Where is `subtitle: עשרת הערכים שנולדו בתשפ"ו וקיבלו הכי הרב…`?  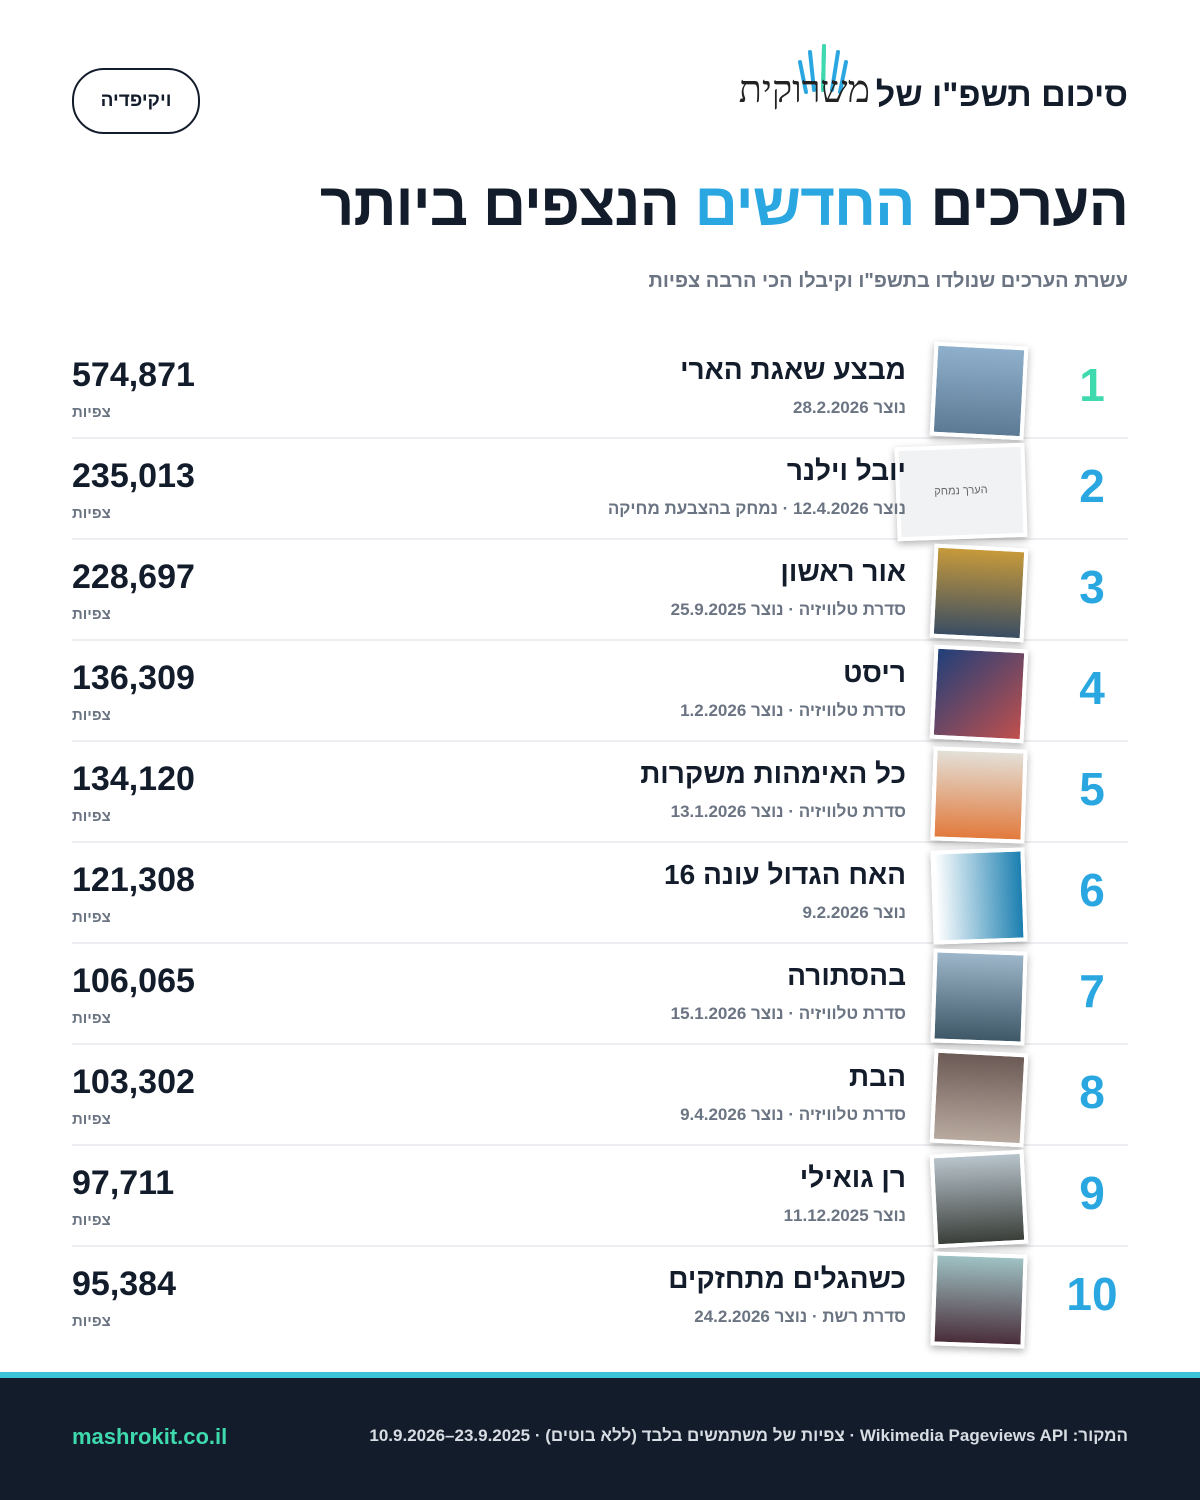 subtitle: עשרת הערכים שנולדו בתשפ"ו וקיבלו הכי הרב… is located at coordinates (888, 281).